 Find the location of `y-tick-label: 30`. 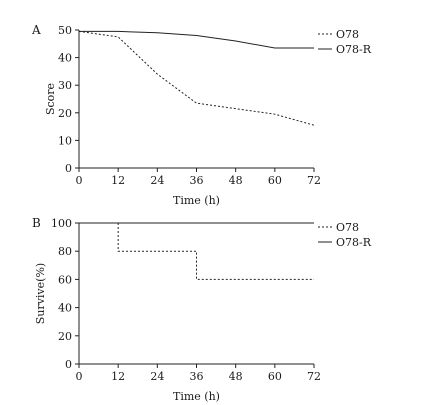

y-tick-label: 30 is located at coordinates (65, 85).